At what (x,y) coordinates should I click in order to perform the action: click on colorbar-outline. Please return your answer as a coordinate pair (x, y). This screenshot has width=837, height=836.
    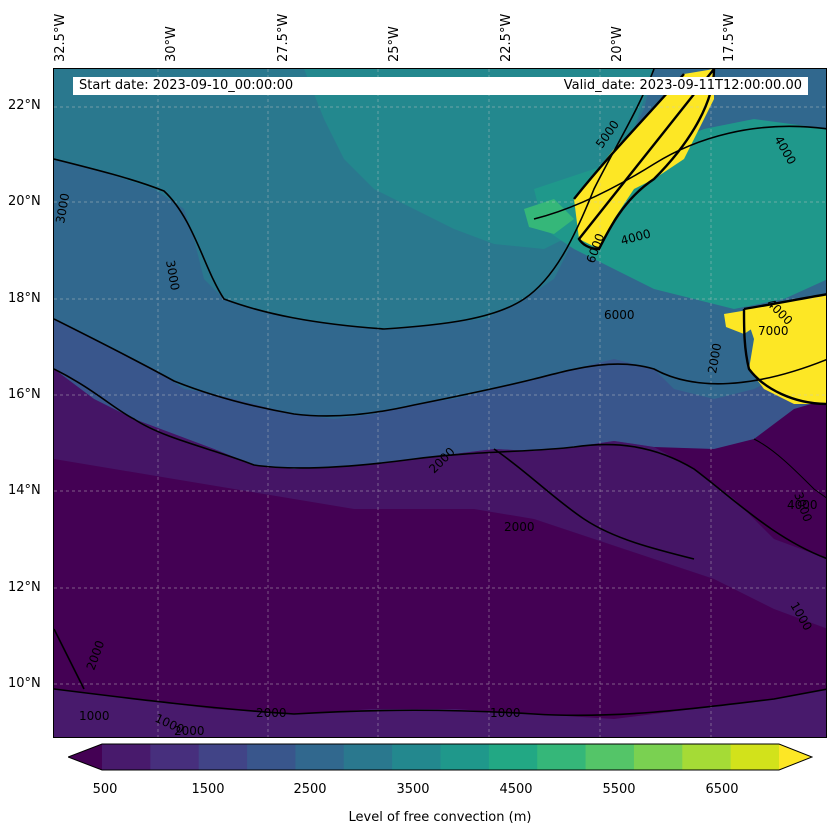
    Looking at the image, I should click on (440, 757).